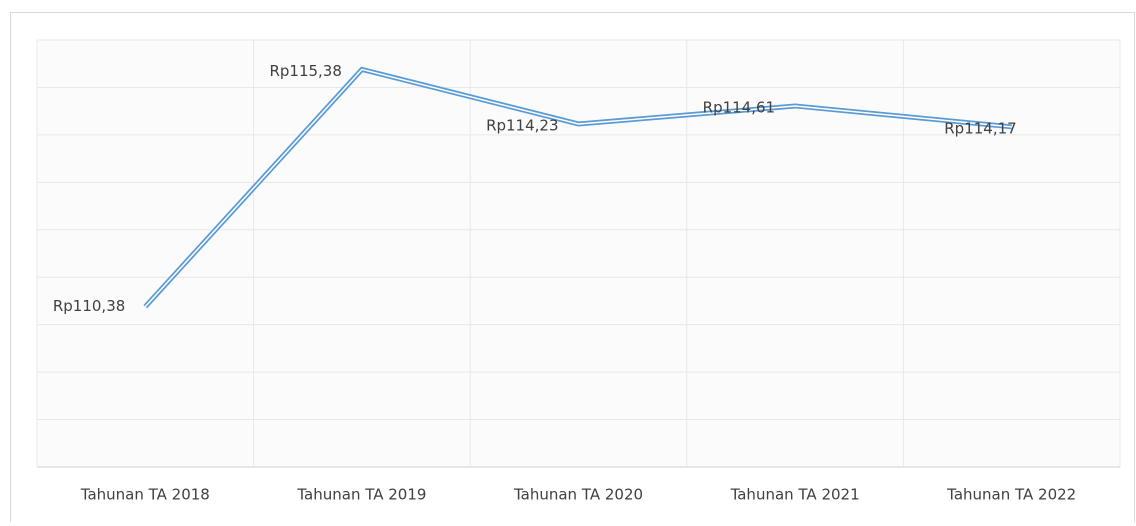 This screenshot has width=1136, height=526. Describe the element at coordinates (739, 107) in the screenshot. I see `data-label: Rp114,61` at that location.